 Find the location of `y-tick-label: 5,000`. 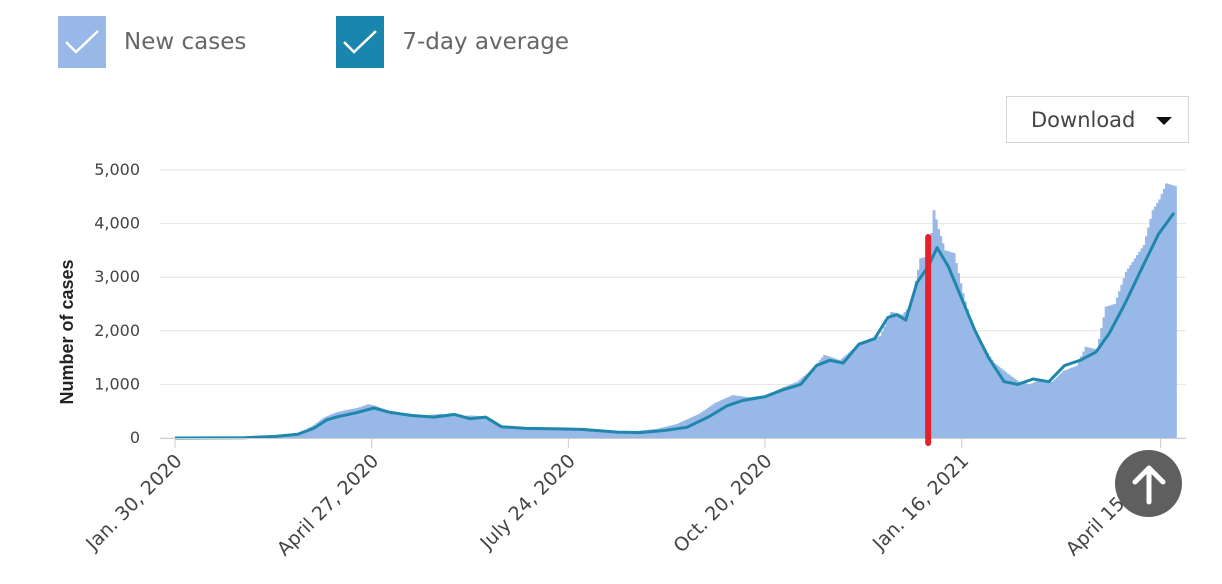

y-tick-label: 5,000 is located at coordinates (117, 169).